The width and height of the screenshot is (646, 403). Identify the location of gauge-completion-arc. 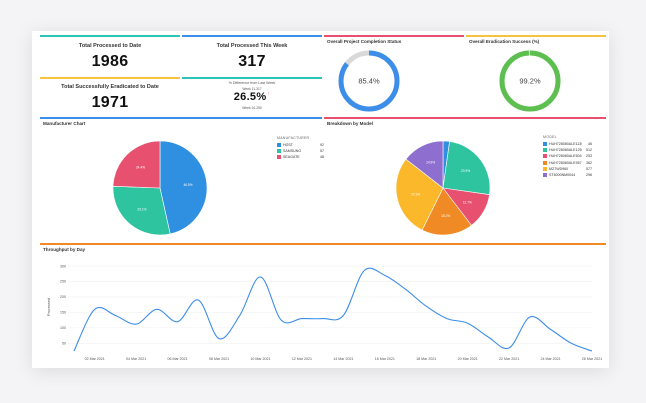
(369, 81).